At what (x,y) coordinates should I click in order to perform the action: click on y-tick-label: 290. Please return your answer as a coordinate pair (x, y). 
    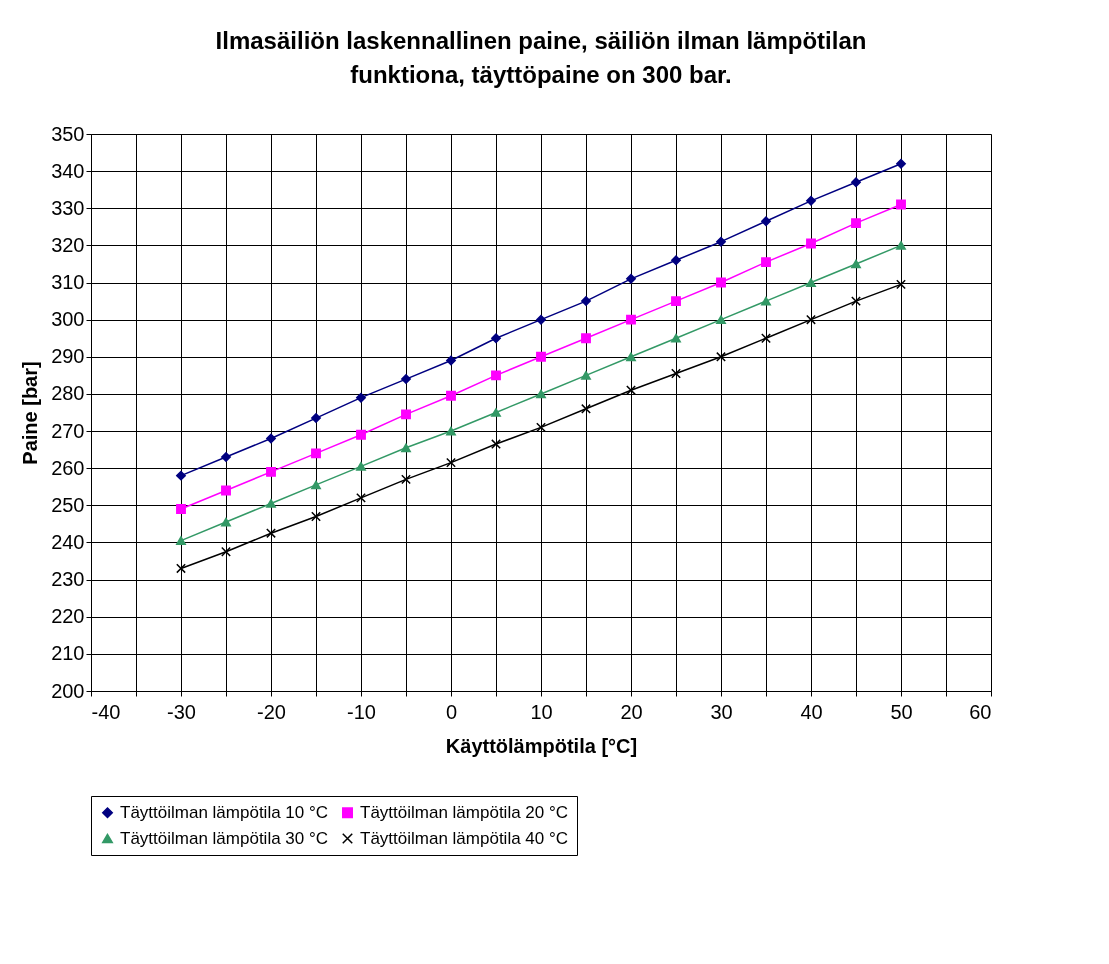
    Looking at the image, I should click on (68, 356).